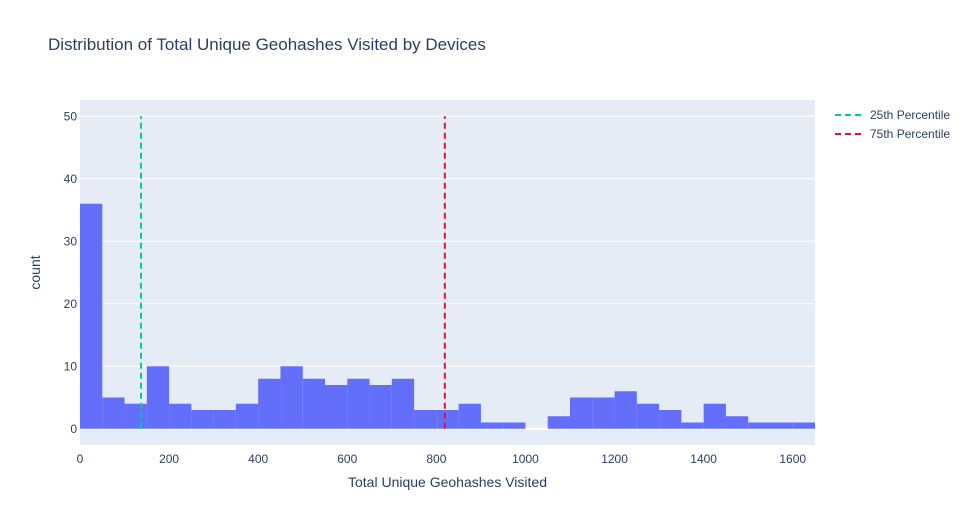 Image resolution: width=971 pixels, height=525 pixels. What do you see at coordinates (258, 459) in the screenshot?
I see `x-tick-label: 400` at bounding box center [258, 459].